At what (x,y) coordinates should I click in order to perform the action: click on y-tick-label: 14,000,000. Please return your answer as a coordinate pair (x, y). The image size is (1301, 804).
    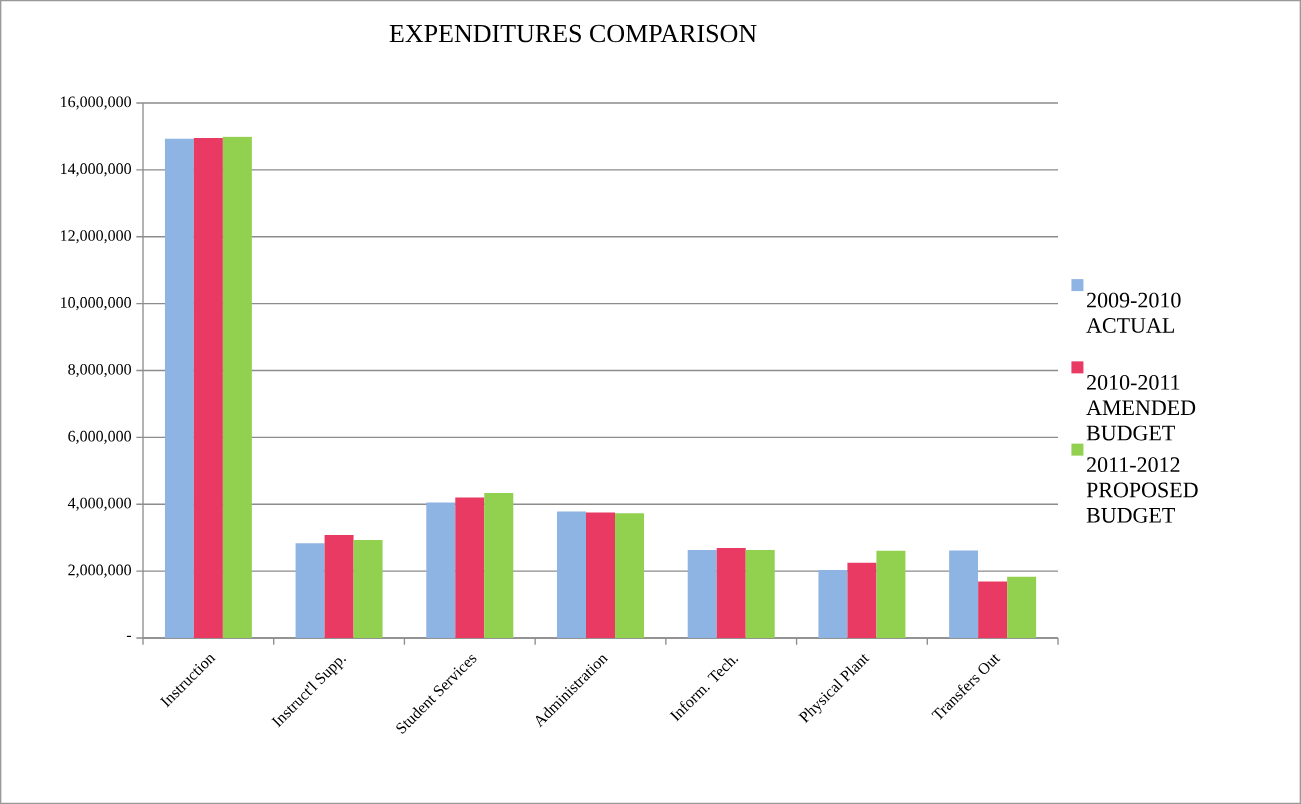
    Looking at the image, I should click on (96, 170).